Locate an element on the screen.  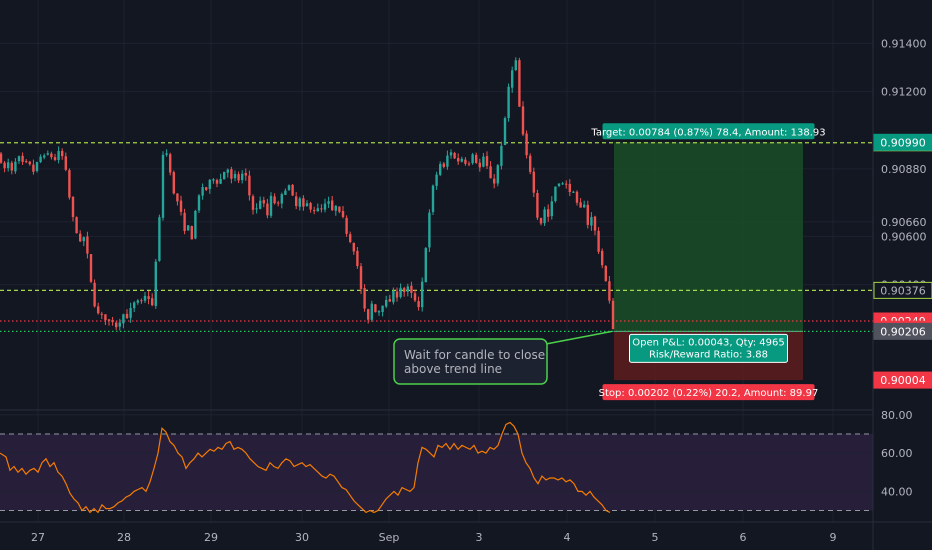
price-tag-text-5: 0.90206 is located at coordinates (903, 331).